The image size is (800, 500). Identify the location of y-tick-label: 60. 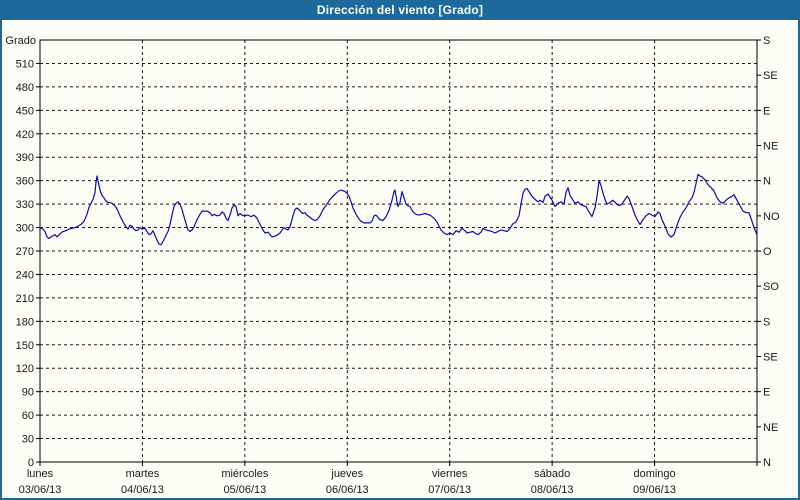
(28, 416).